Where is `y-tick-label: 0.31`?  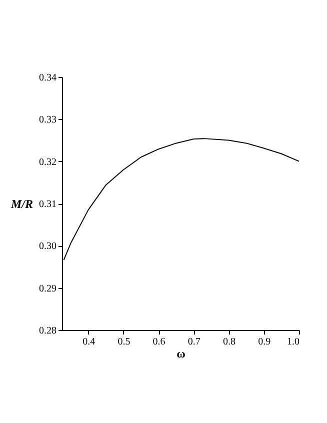 y-tick-label: 0.31 is located at coordinates (47, 204).